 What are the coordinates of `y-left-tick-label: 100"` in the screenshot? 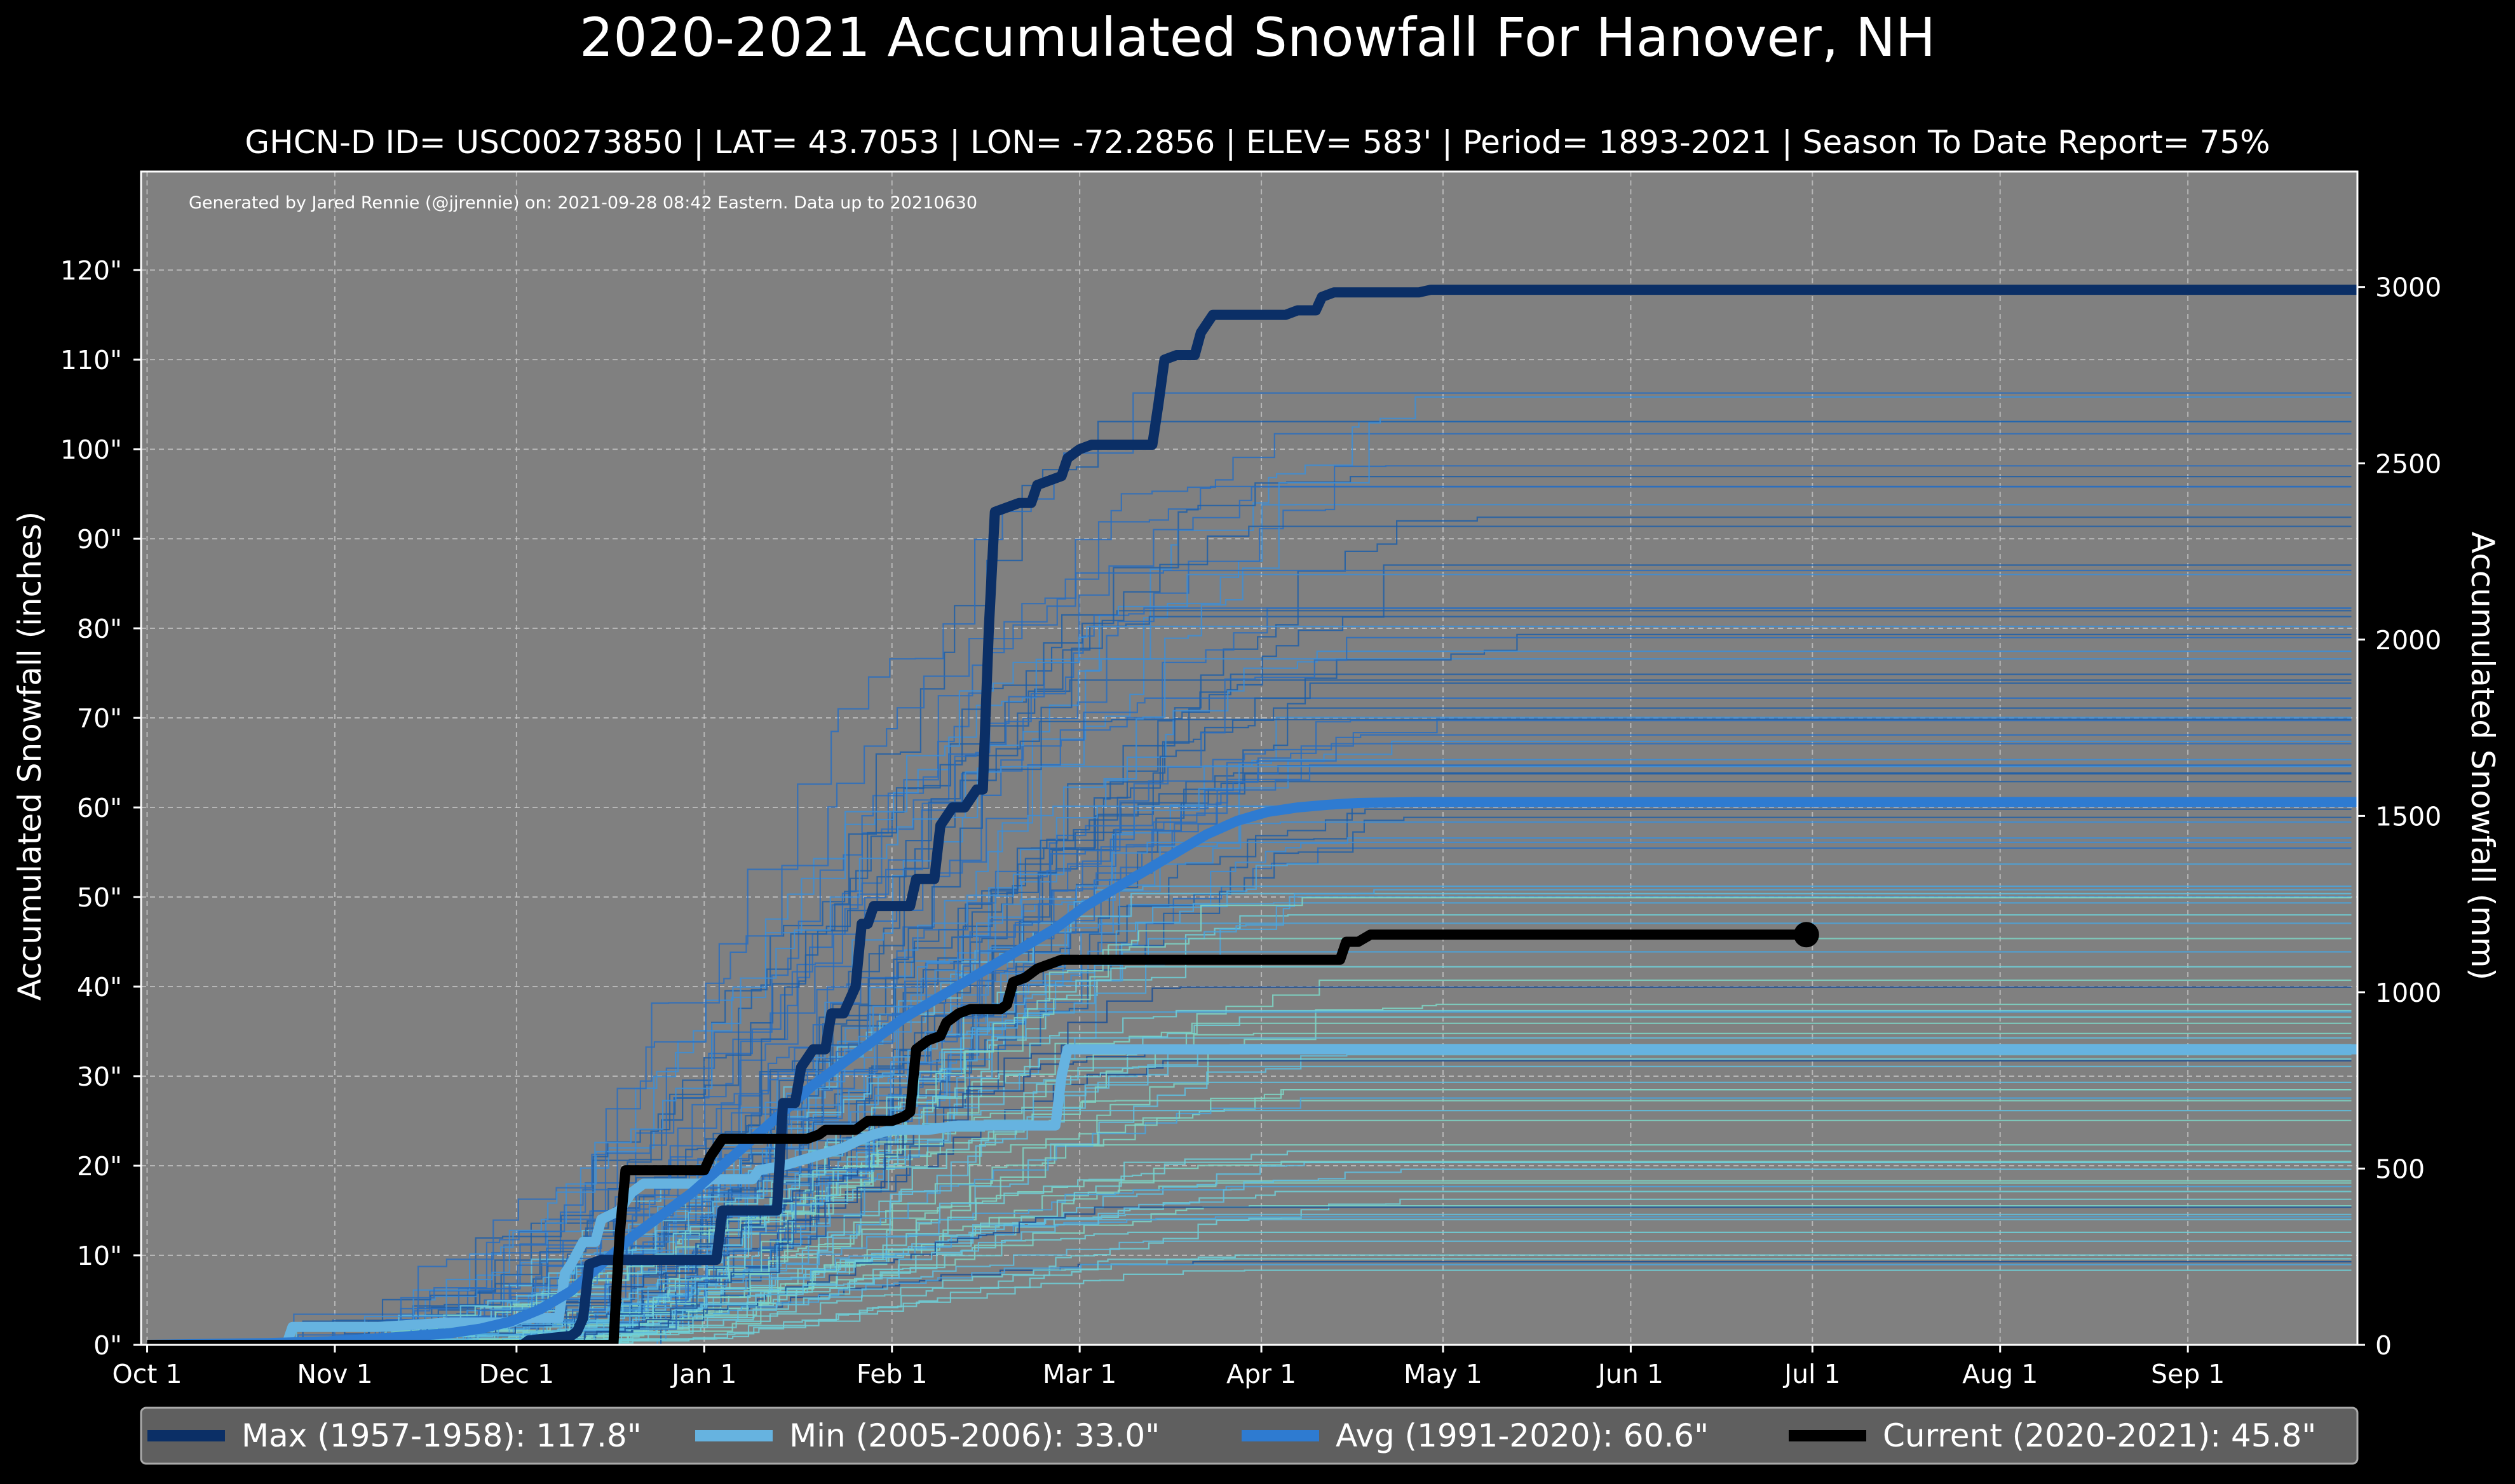 It's located at (91, 450).